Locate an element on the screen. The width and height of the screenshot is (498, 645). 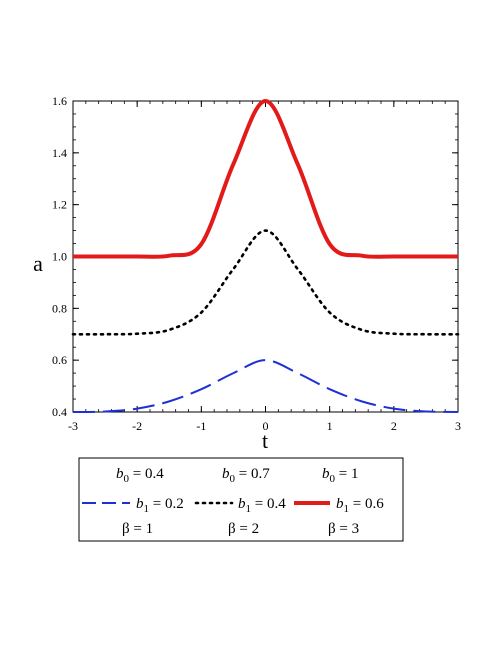
x-tick-label: 0 is located at coordinates (266, 426).